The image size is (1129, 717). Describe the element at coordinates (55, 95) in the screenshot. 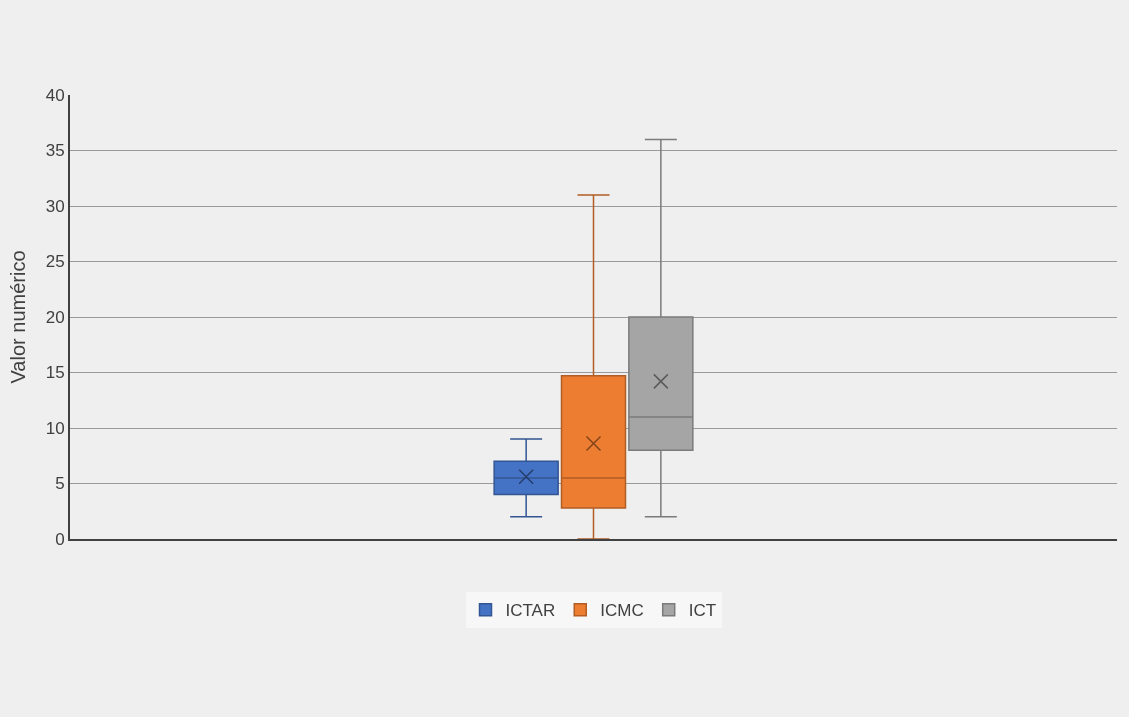

I see `y-tick-label: 40` at that location.